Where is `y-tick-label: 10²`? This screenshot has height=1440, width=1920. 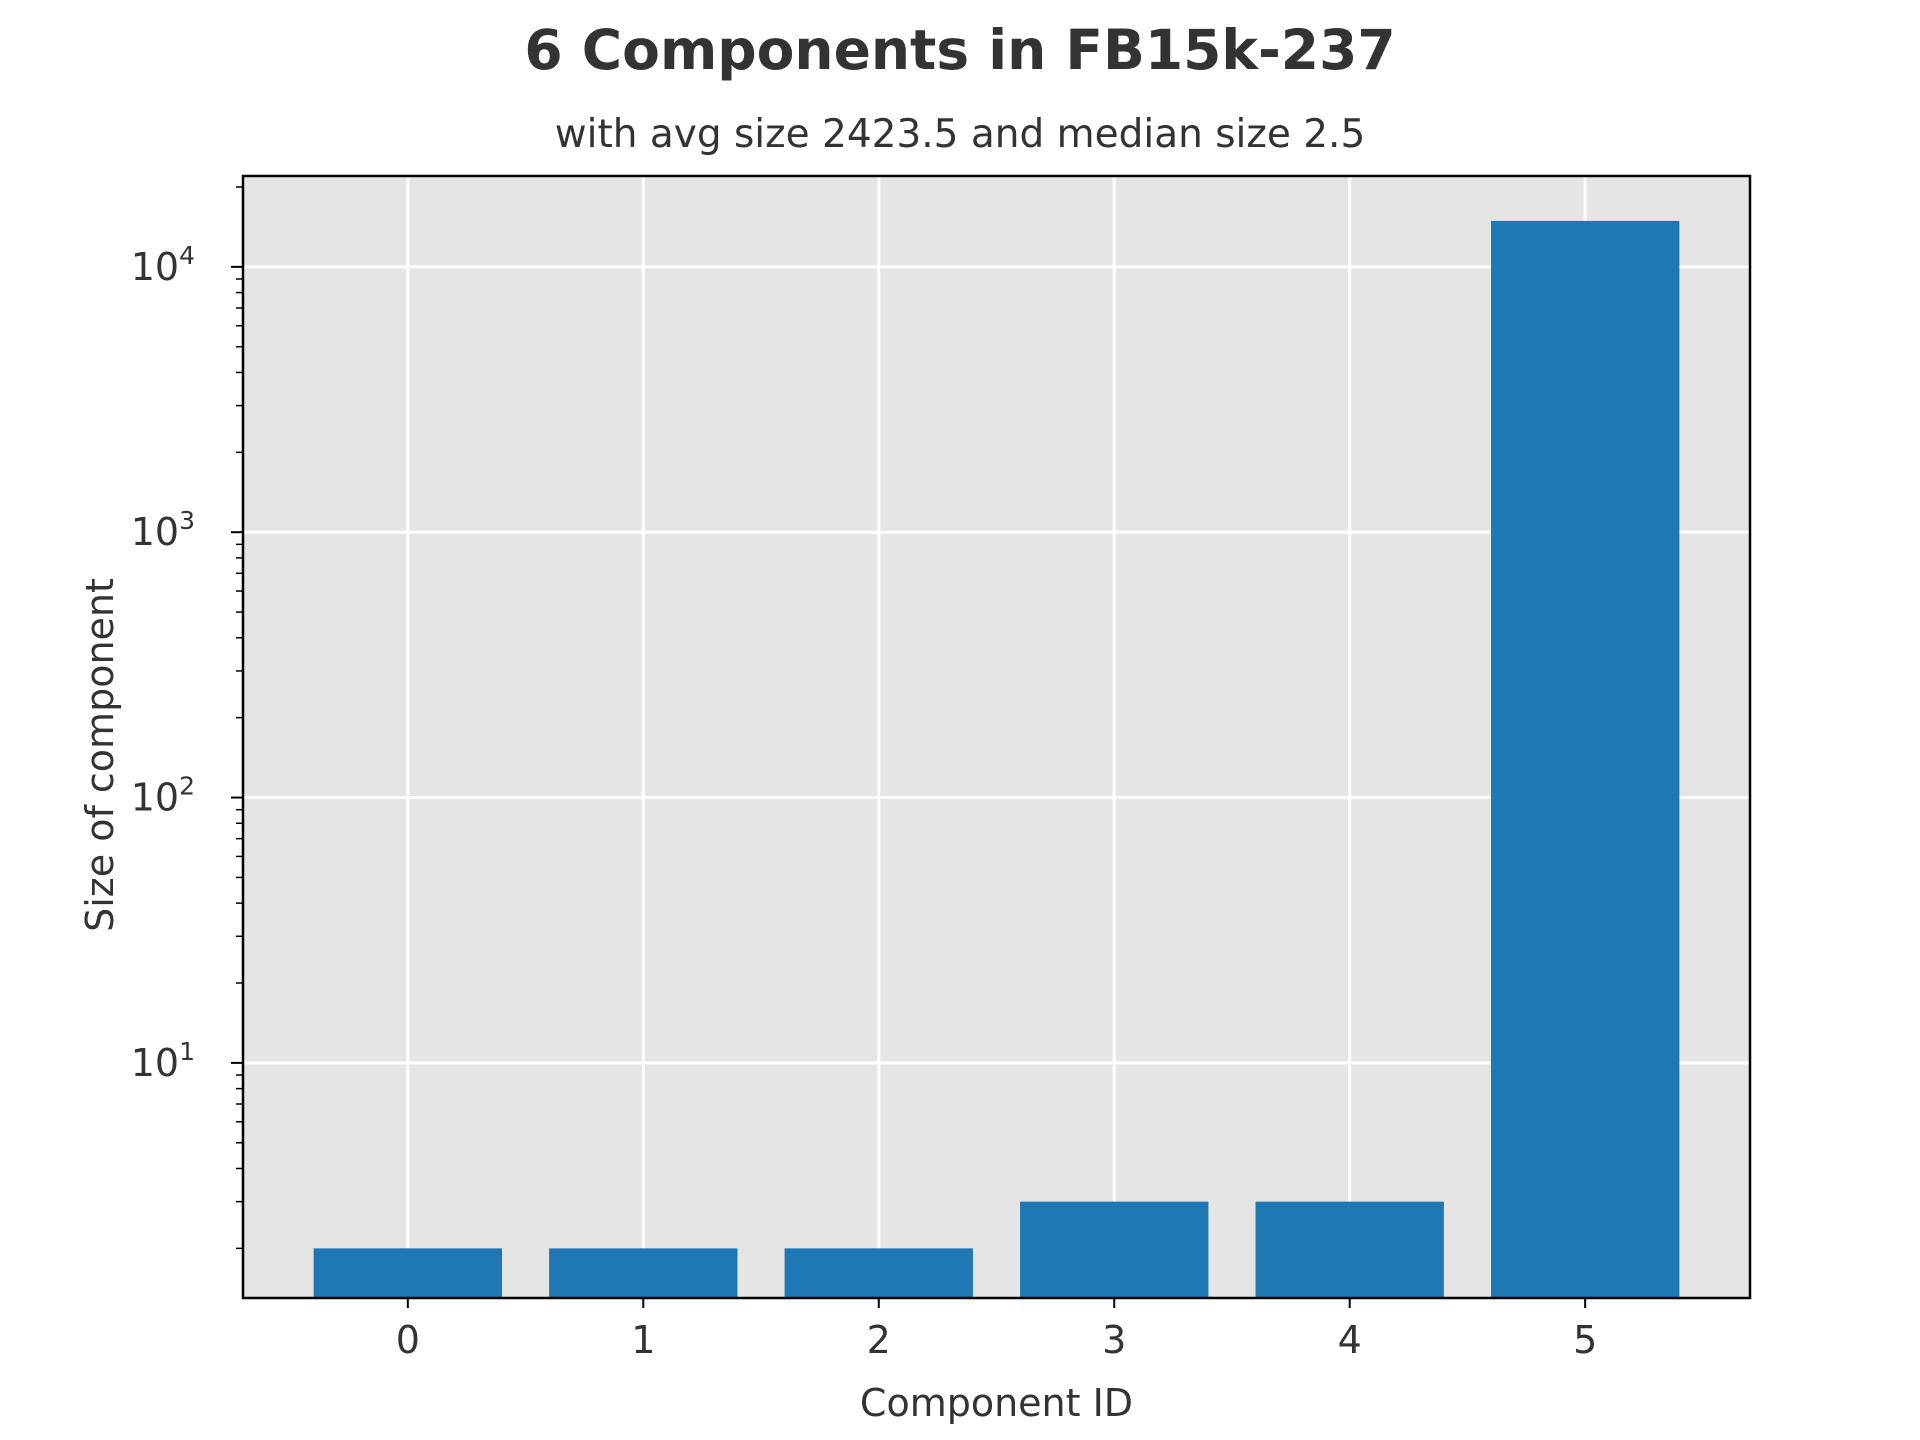
y-tick-label: 10² is located at coordinates (163, 796).